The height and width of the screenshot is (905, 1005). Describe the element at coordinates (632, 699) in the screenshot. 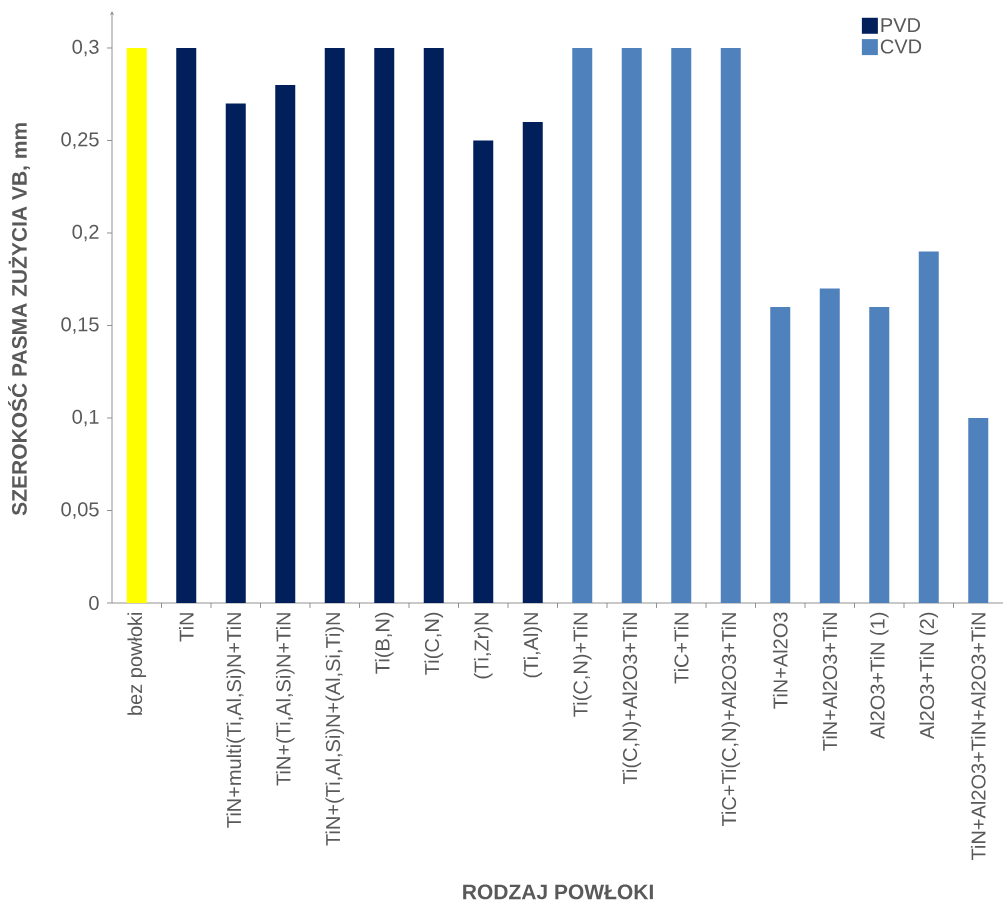

I see `x-tick-label: Ti(C,N)+Al2O3+TiN` at that location.